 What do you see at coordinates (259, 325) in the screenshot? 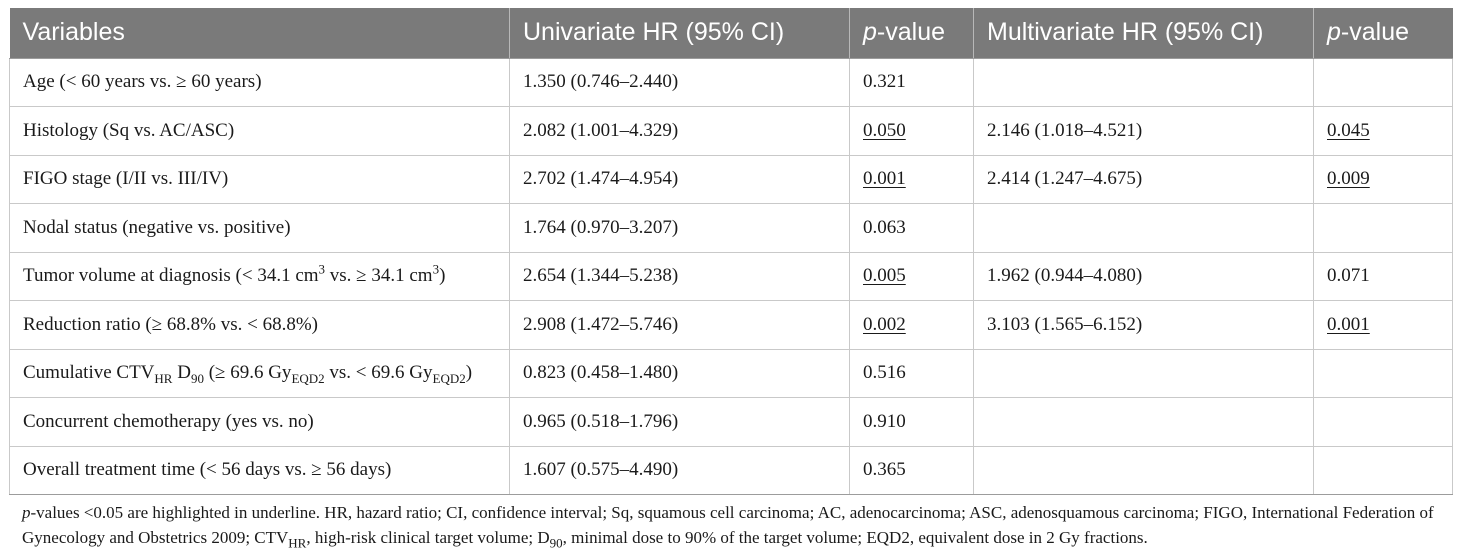
I see `cell-variable: Reduction ratio (≥ 68.8% vs. < 68.8%)` at bounding box center [259, 325].